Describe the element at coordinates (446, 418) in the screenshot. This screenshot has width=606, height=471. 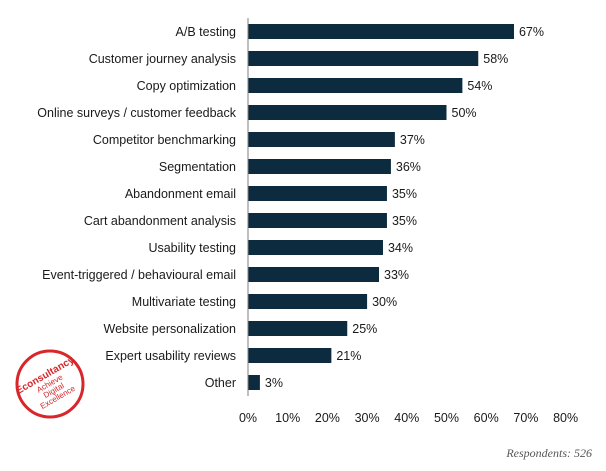
I see `x-tick-label: 50%` at that location.